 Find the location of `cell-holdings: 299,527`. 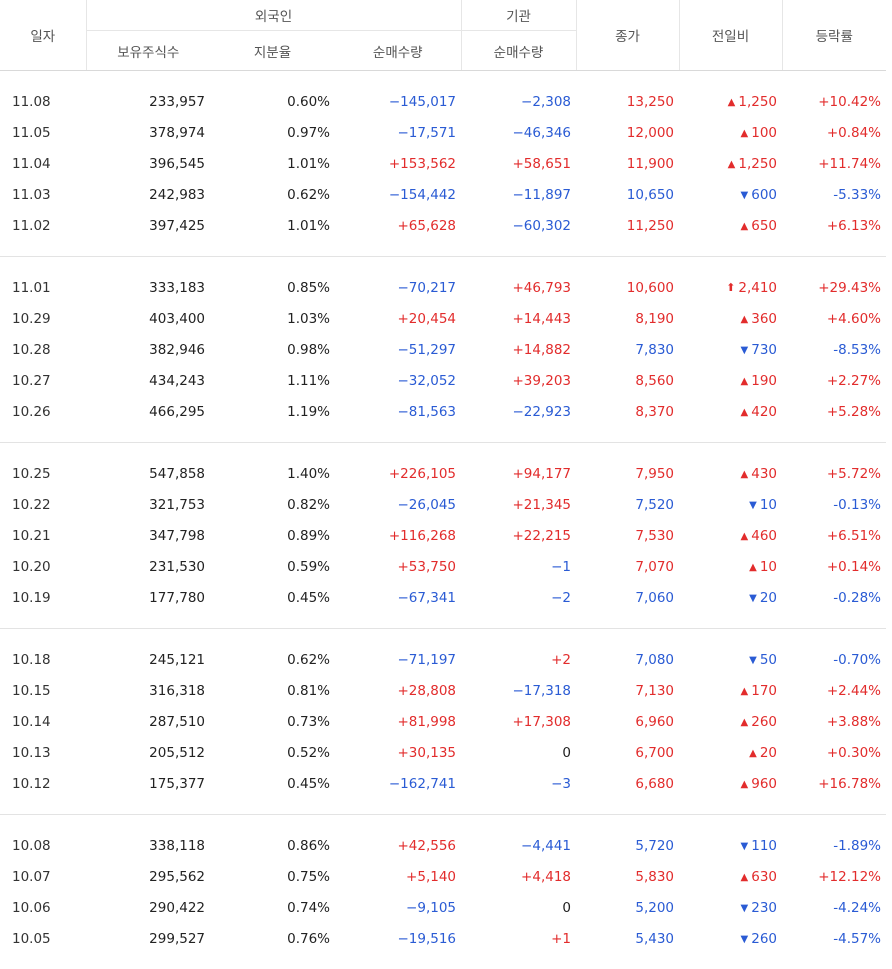

cell-holdings: 299,527 is located at coordinates (148, 938).